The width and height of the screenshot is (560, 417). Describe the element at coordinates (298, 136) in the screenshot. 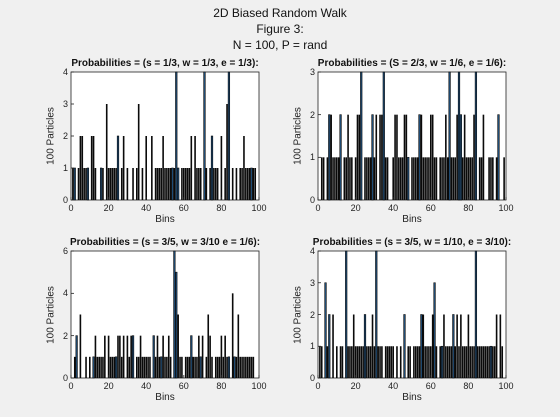

I see `chart-2-y-axis-label: 100 Particles` at that location.